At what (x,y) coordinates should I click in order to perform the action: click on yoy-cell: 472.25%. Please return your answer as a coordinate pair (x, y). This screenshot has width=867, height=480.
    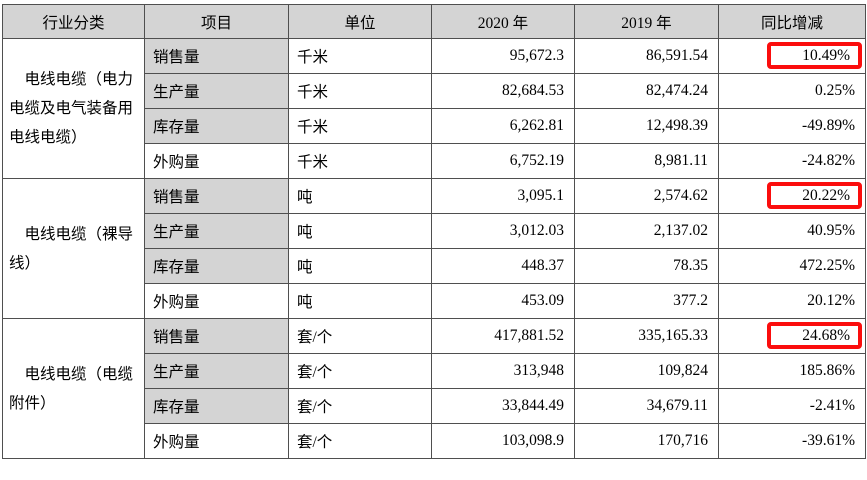
    Looking at the image, I should click on (792, 266).